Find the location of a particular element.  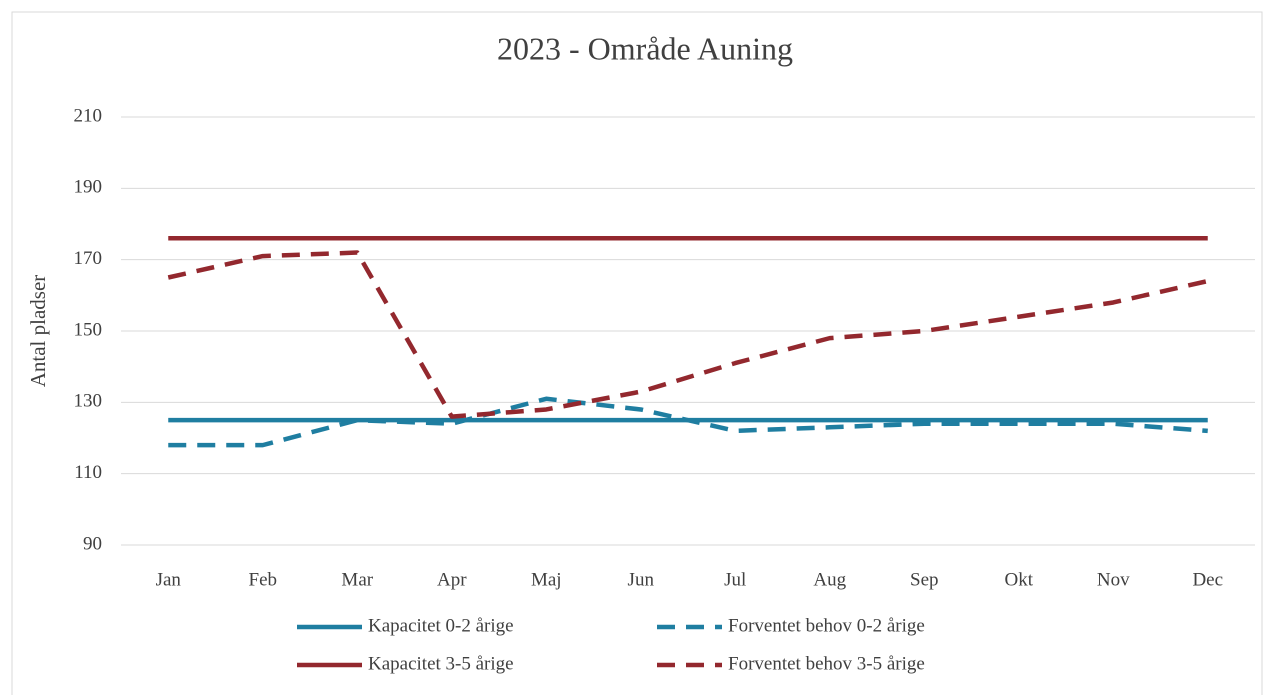

x-tick-label: Maj is located at coordinates (546, 579).